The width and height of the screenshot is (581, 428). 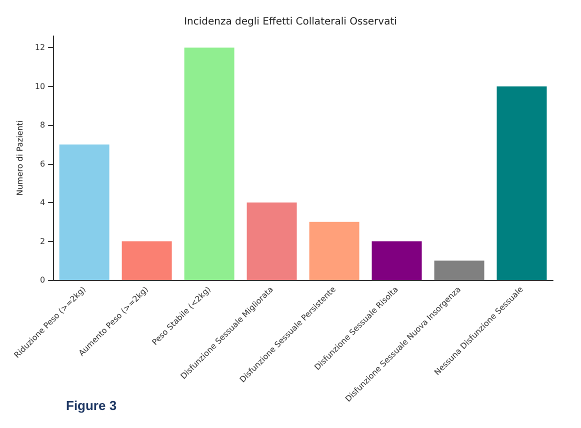 What do you see at coordinates (290, 22) in the screenshot?
I see `chart-title: Incidenza degli Effetti Collaterali Osservati` at bounding box center [290, 22].